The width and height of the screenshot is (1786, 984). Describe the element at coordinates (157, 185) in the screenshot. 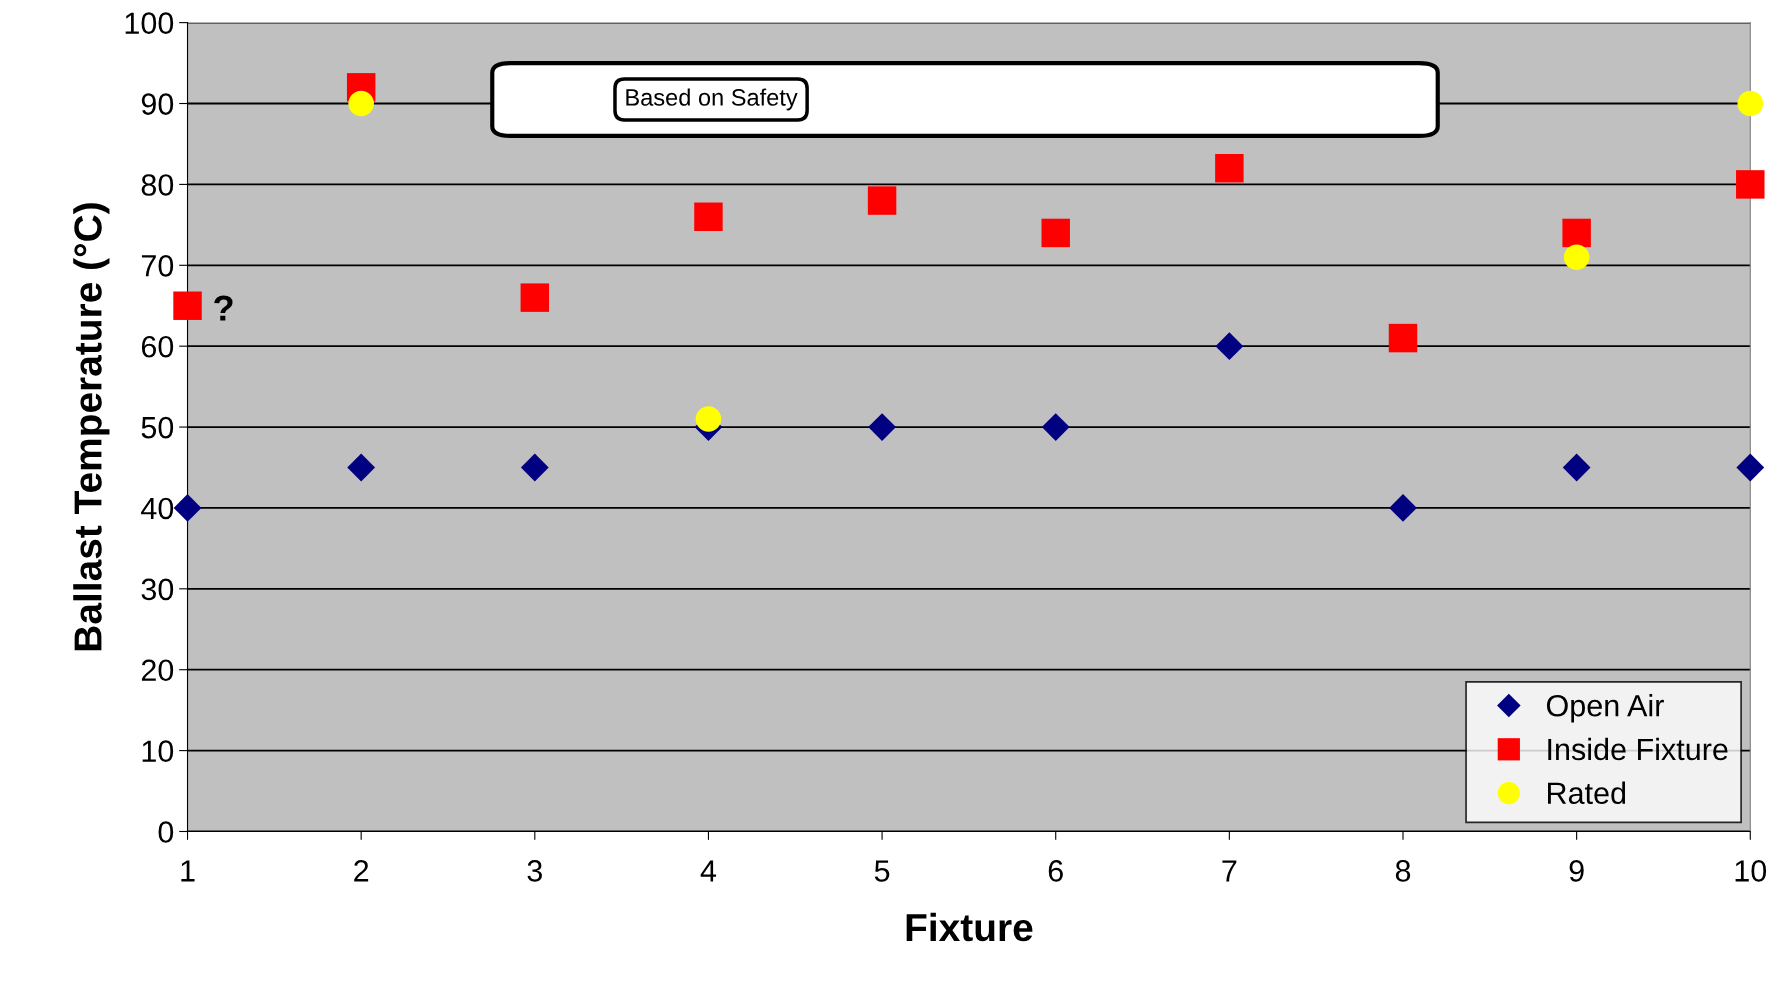

I see `y-tick-label: 80` at that location.